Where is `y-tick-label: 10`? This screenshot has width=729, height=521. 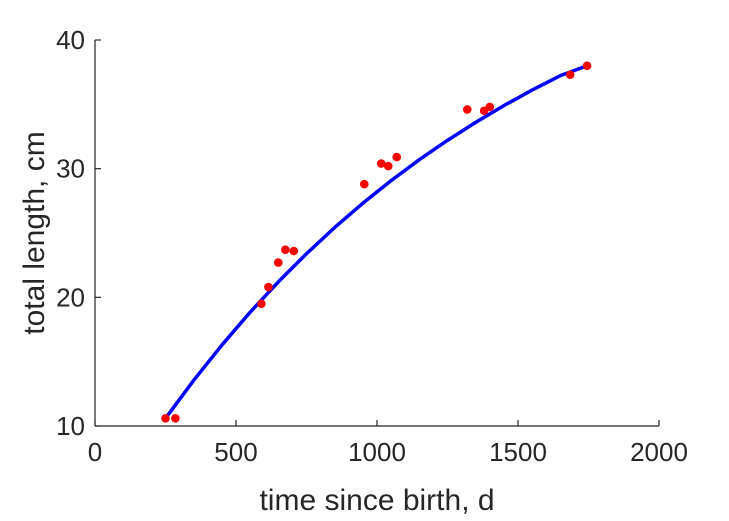 y-tick-label: 10 is located at coordinates (70, 426).